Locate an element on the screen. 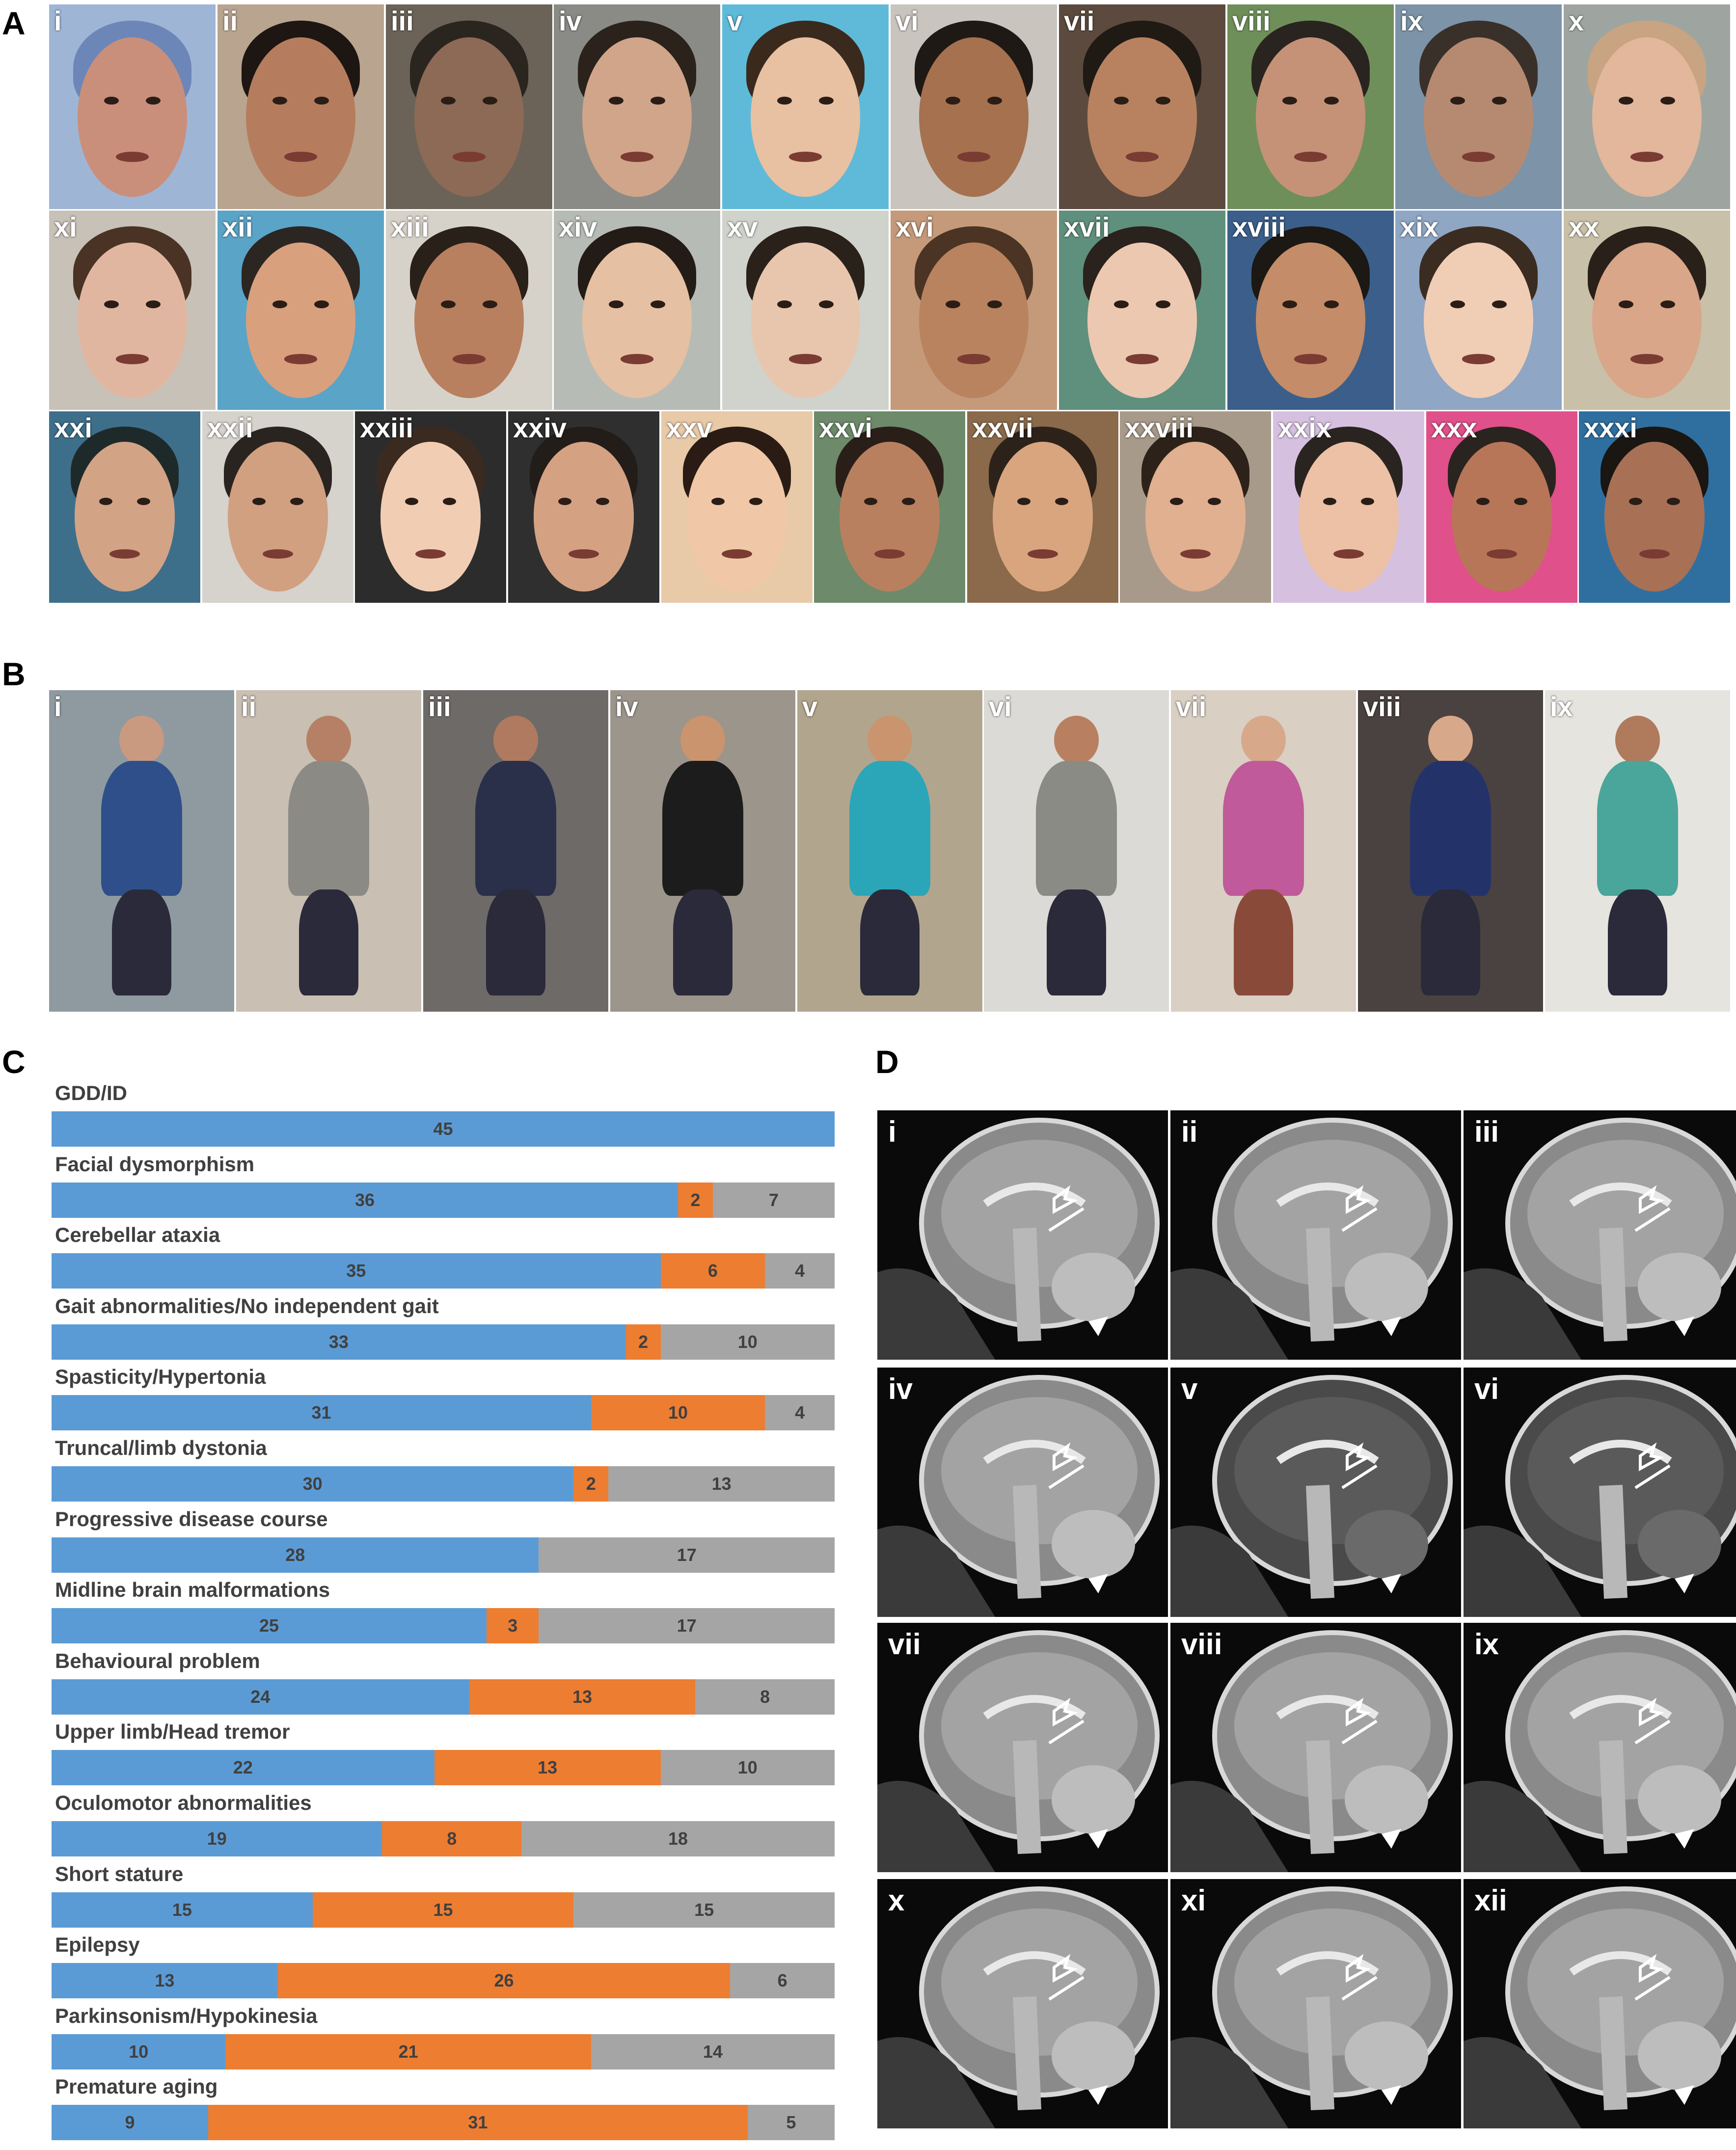 This screenshot has height=2150, width=1736. face-photo: xii is located at coordinates (300, 310).